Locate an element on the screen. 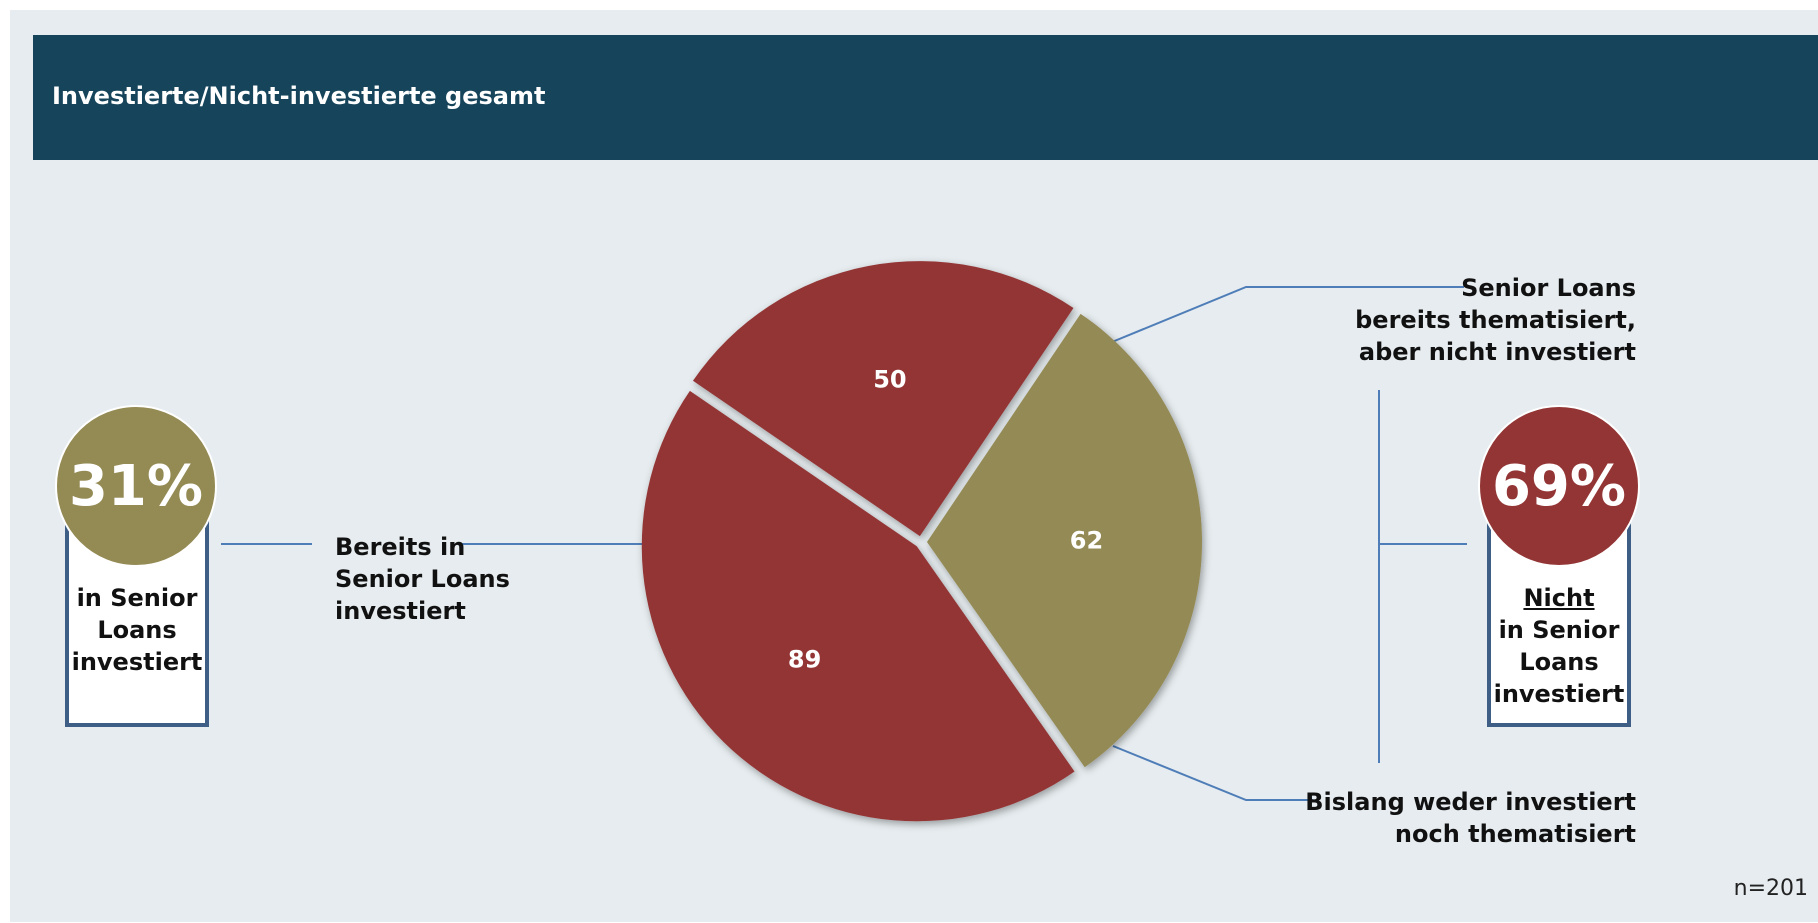  not-invested-percent: 69% is located at coordinates (1559, 486).